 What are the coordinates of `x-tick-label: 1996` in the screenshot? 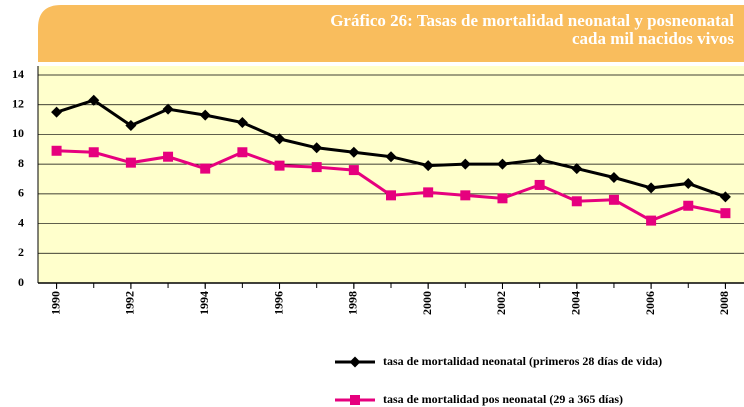 It's located at (278, 303).